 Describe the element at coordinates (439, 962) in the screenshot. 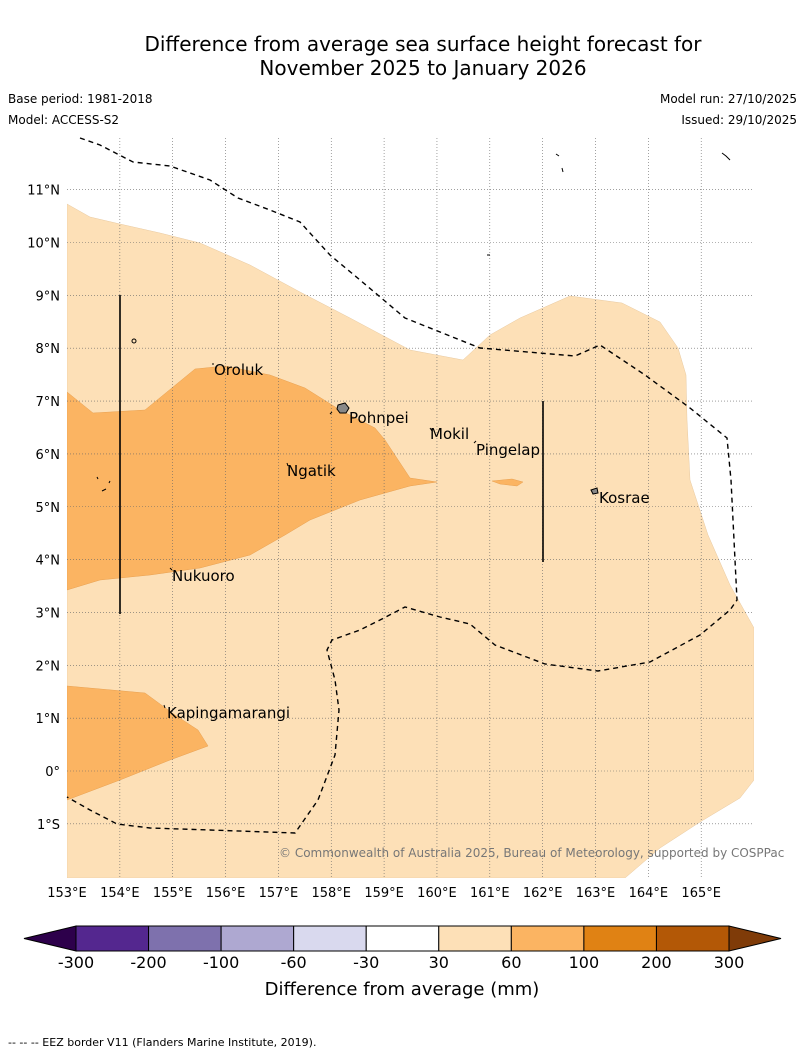

I see `colorbar-tick-label: 30` at that location.